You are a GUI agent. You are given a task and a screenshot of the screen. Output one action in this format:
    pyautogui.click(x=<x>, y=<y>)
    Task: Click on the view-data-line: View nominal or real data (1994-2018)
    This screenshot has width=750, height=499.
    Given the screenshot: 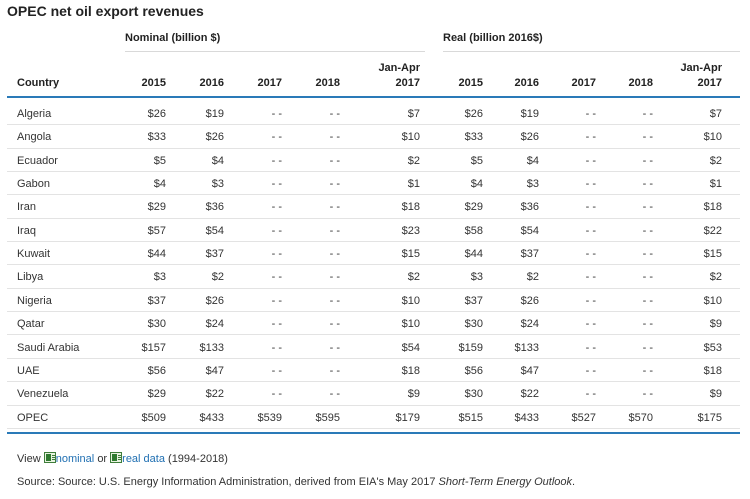 What is the action you would take?
    pyautogui.click(x=122, y=458)
    